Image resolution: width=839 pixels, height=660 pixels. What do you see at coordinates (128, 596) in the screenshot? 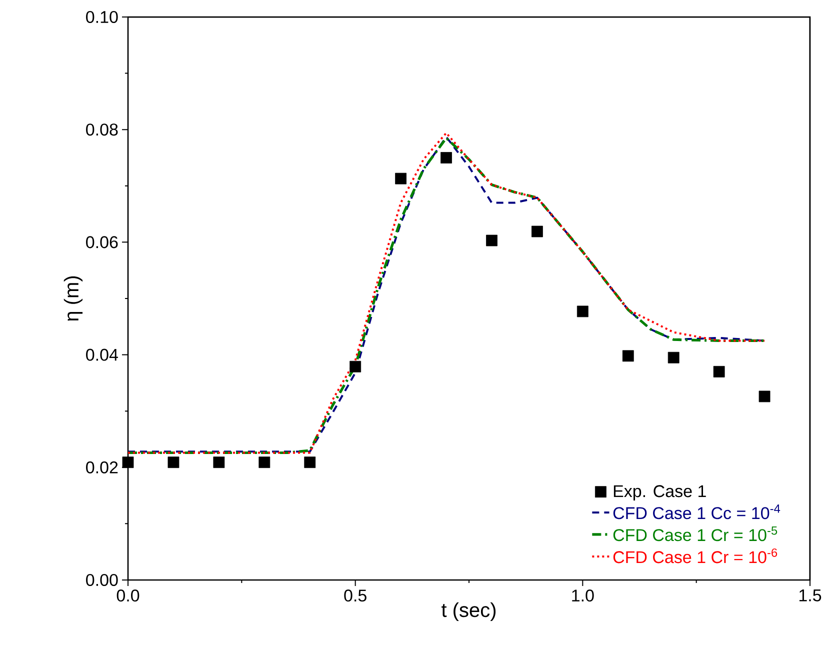
I see `x-tick-label: 0.0` at bounding box center [128, 596].